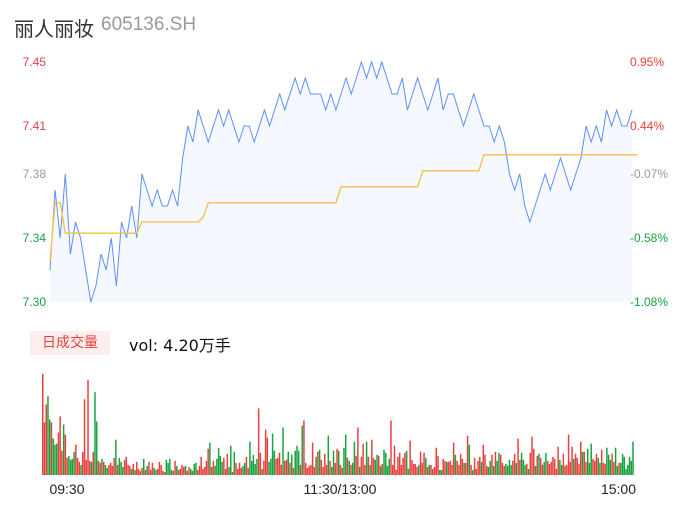  I want to click on y-axis-tick-label: 7.30, so click(35, 302).